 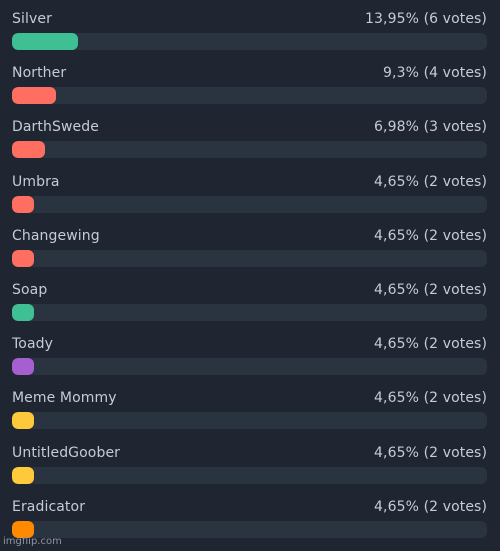 I want to click on option-name: Soap, so click(x=30, y=289).